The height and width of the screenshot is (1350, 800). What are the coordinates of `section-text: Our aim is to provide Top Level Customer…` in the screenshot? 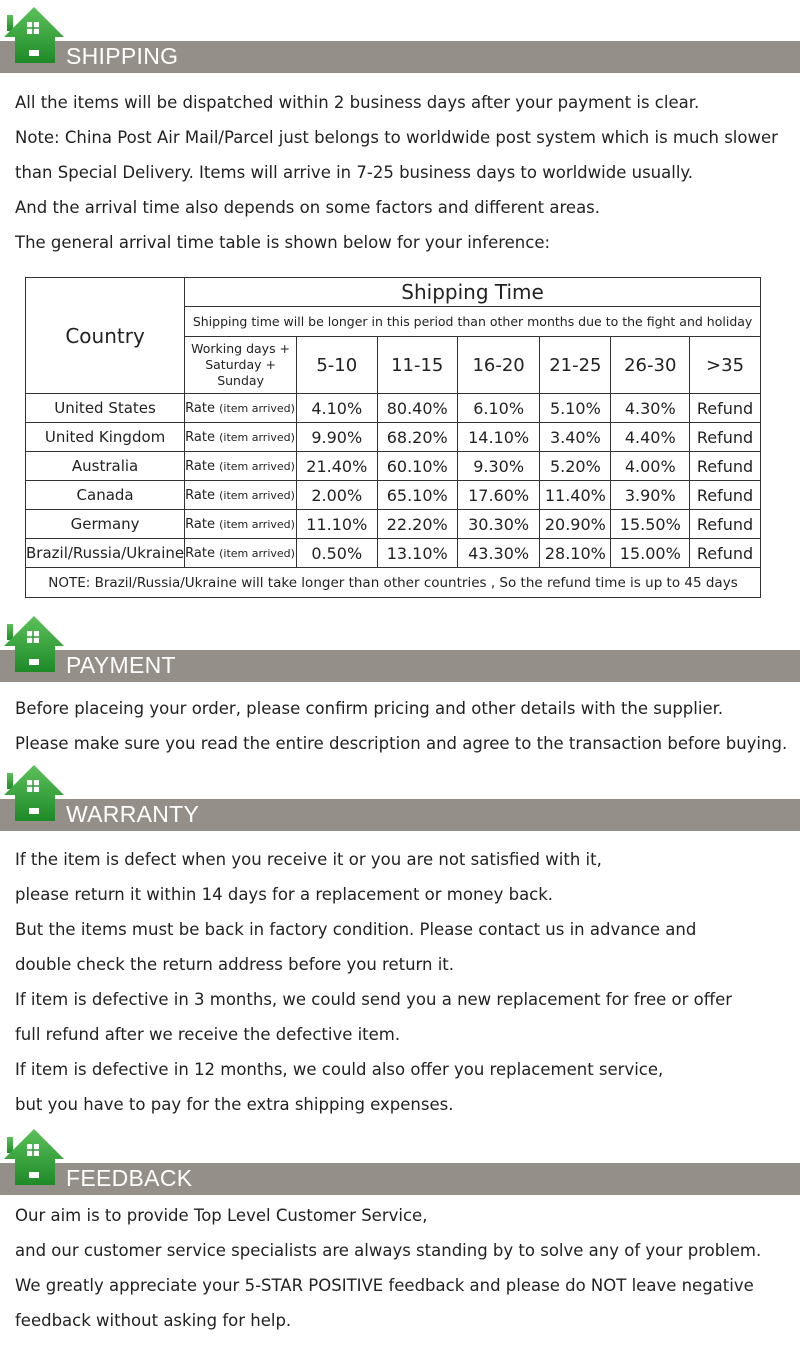 It's located at (388, 1268).